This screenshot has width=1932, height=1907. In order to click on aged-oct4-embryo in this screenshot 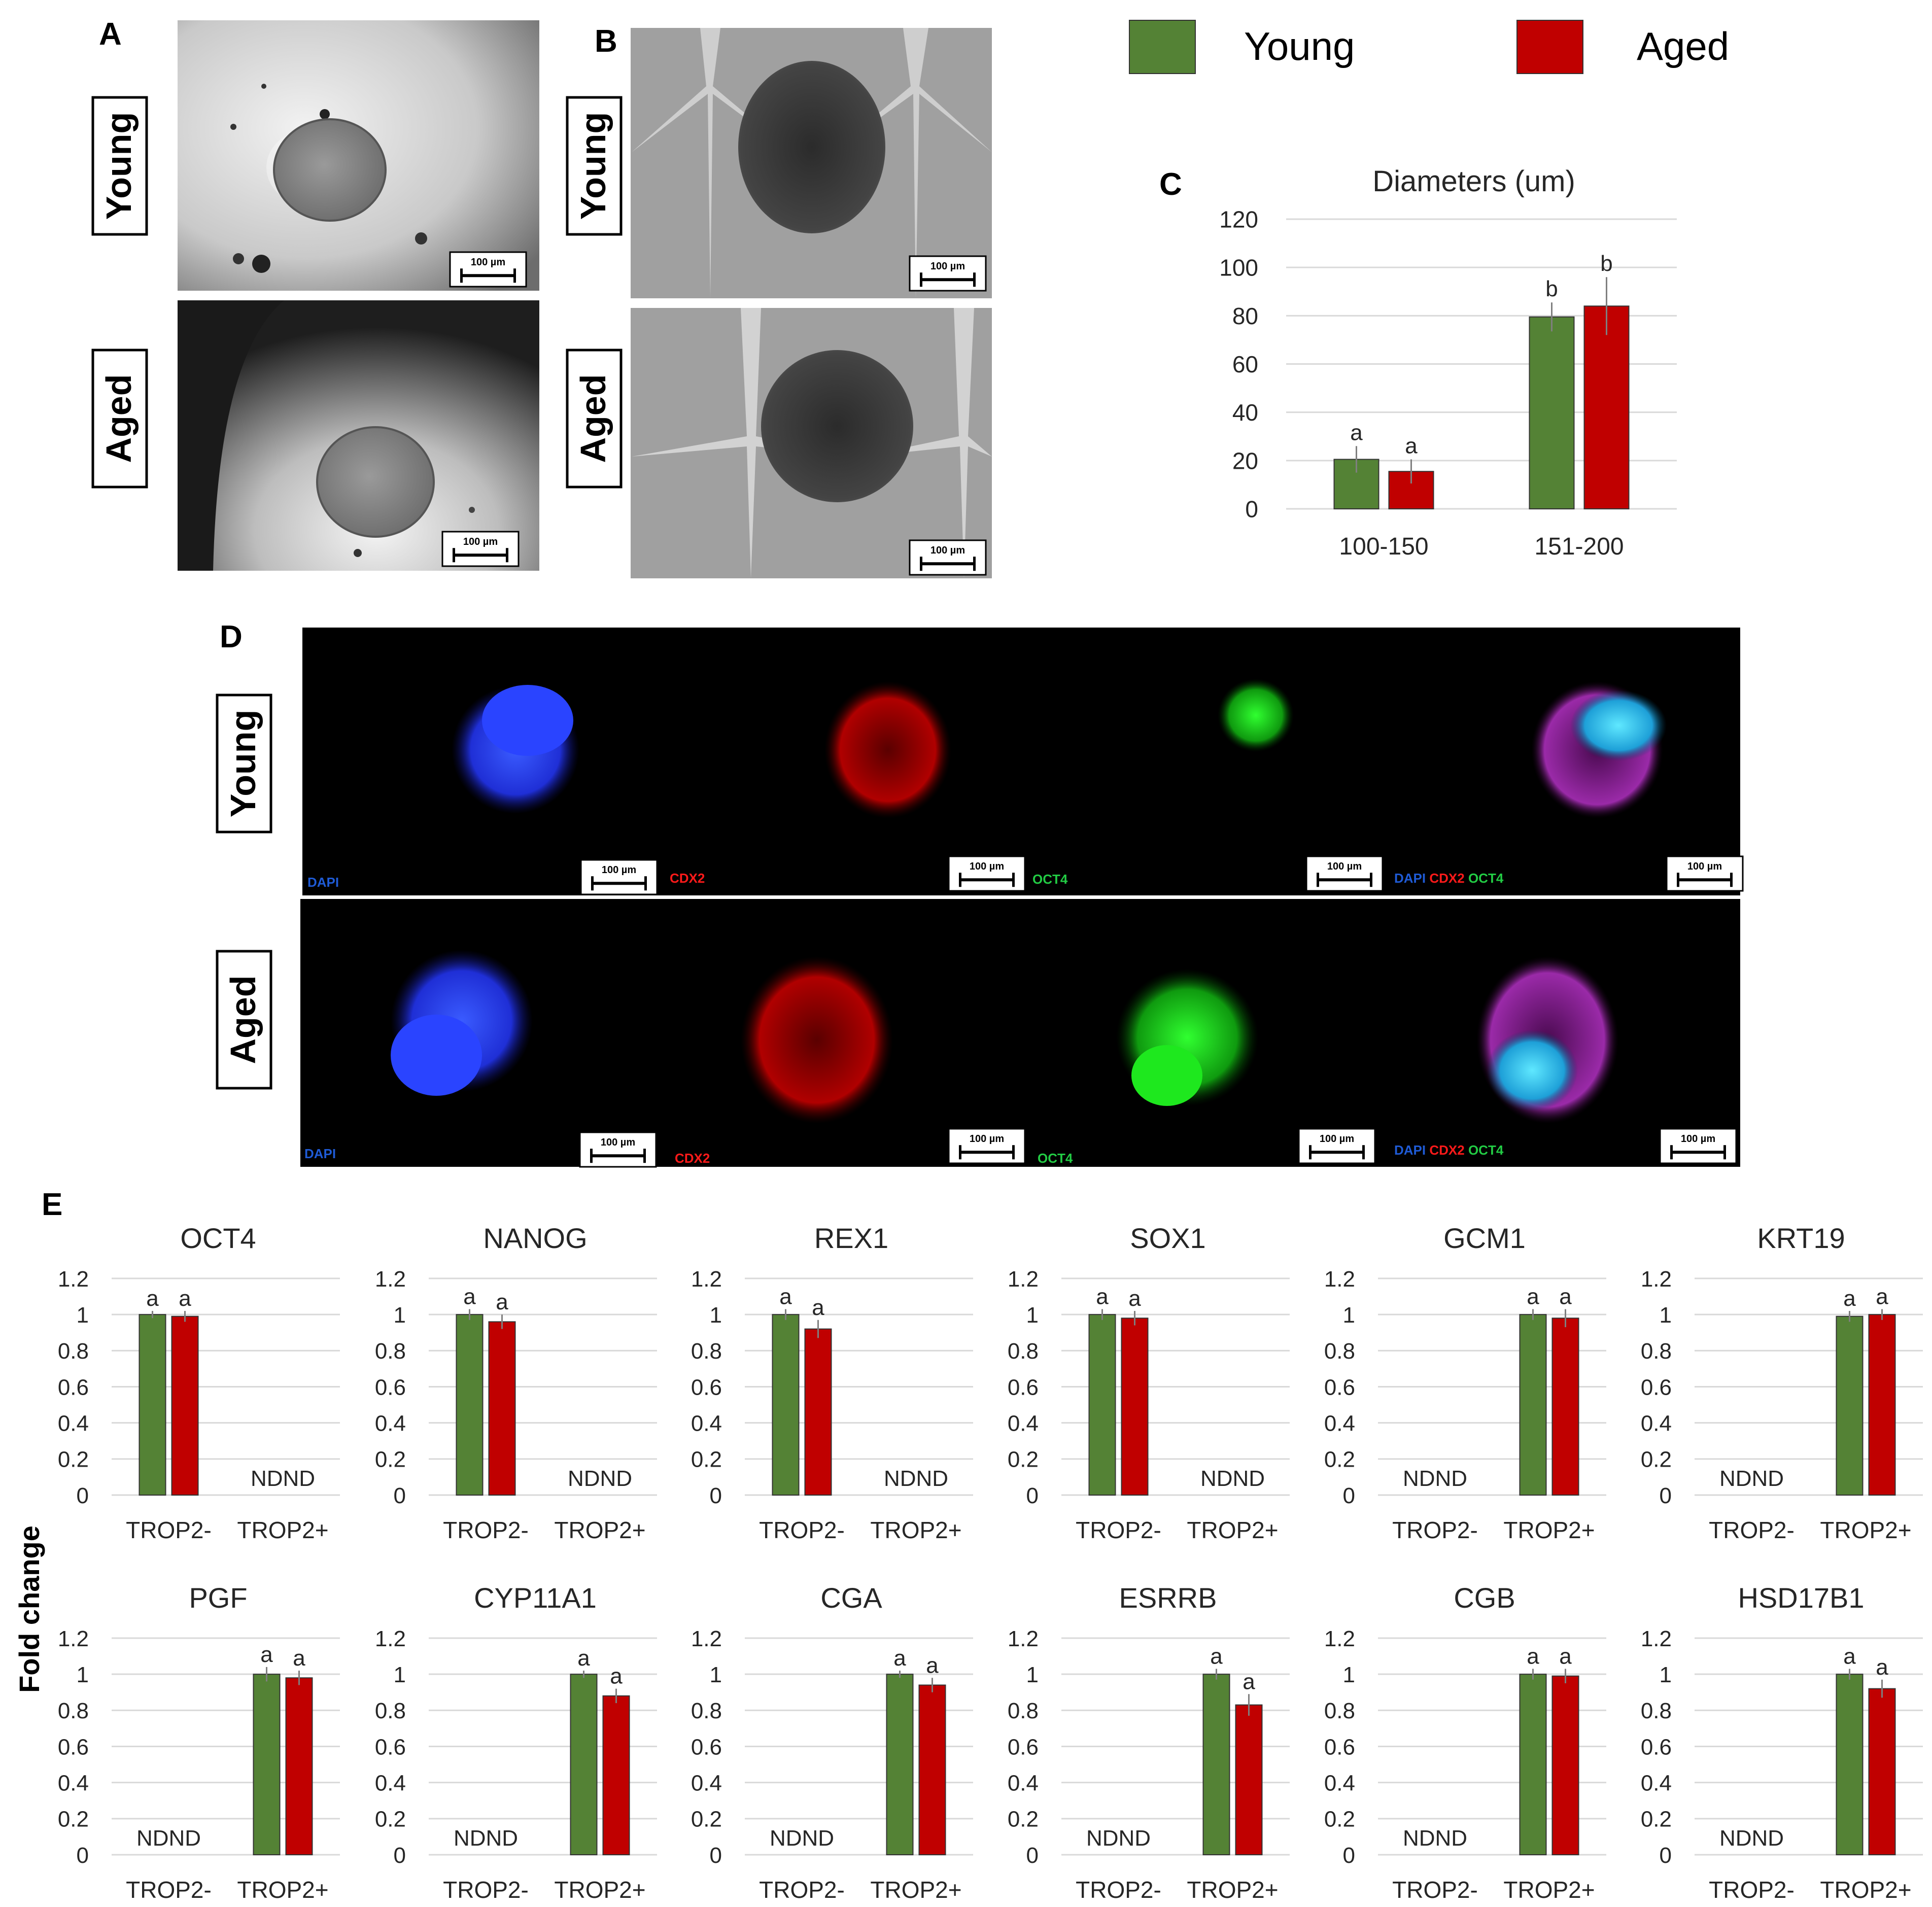, I will do `click(1187, 1037)`.